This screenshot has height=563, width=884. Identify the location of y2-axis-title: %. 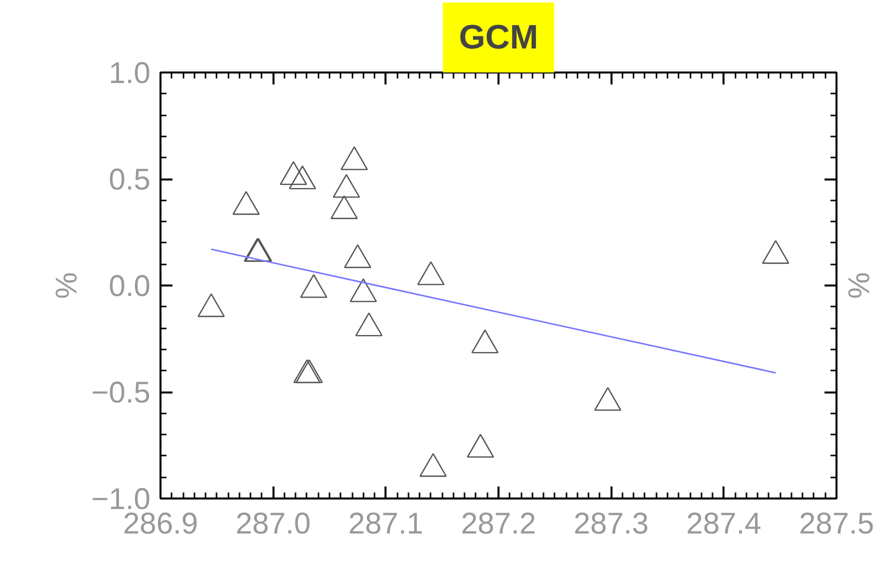
(858, 285).